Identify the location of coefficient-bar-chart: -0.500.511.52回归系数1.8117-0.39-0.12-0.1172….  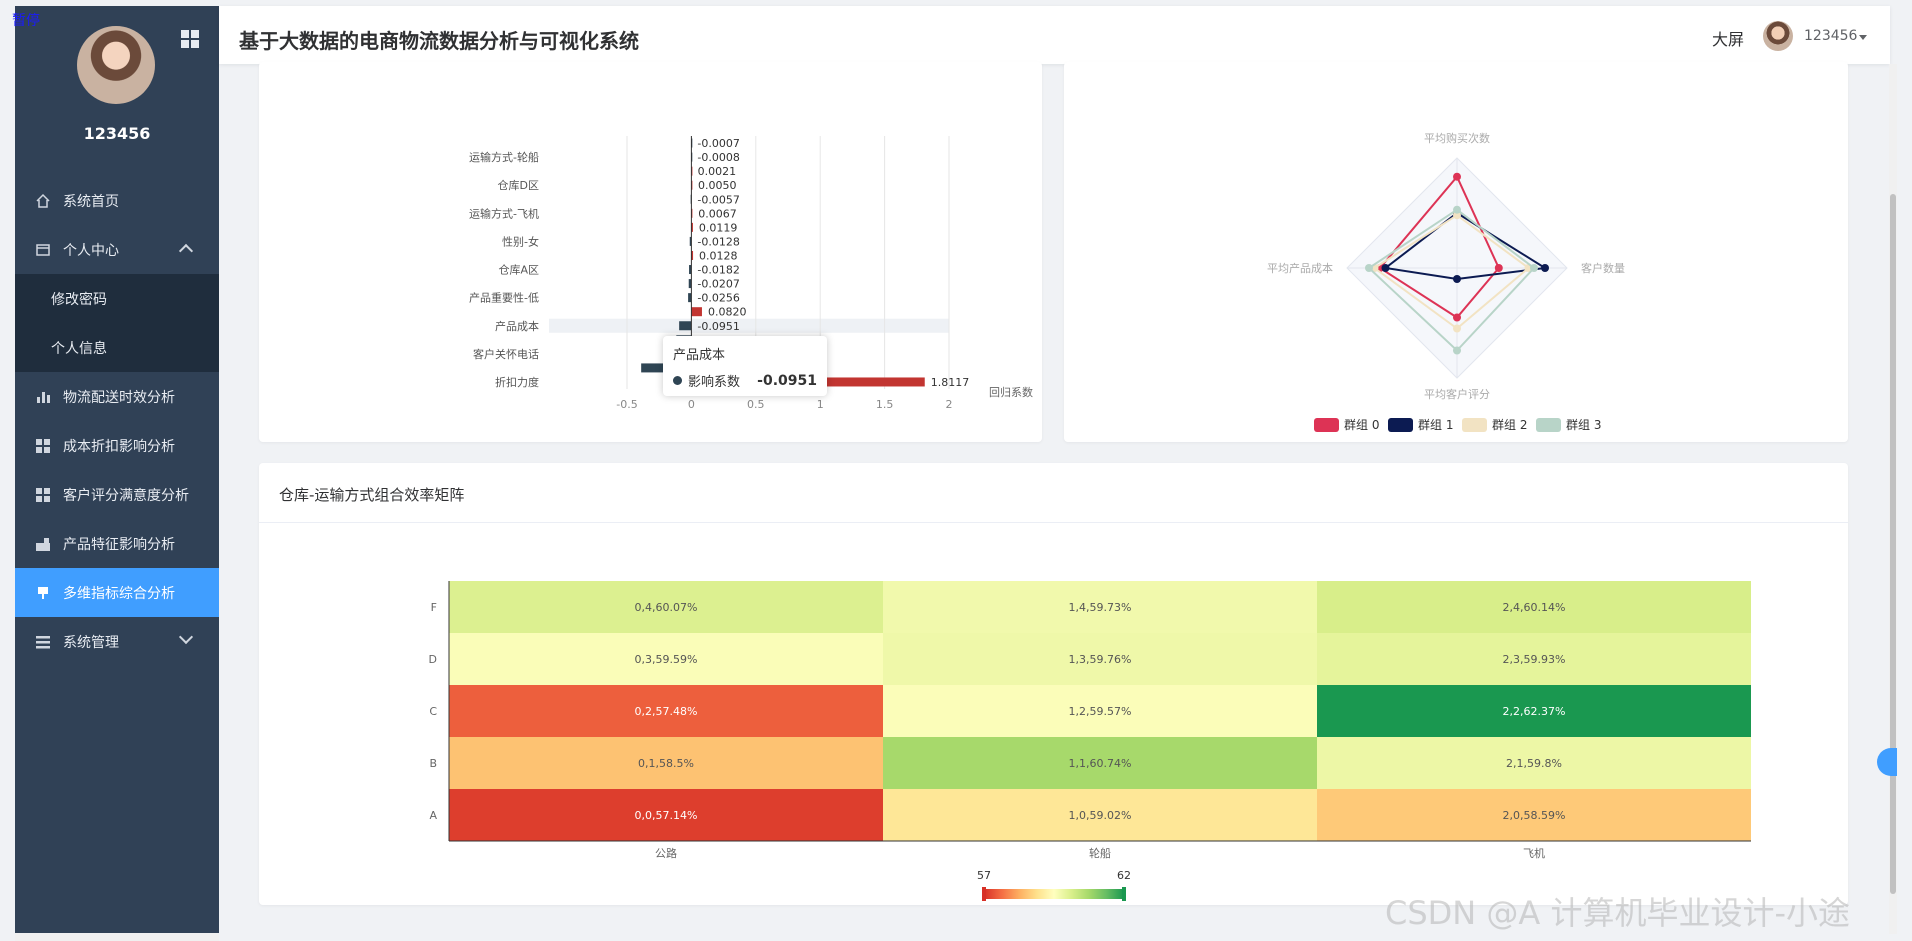
(751, 273).